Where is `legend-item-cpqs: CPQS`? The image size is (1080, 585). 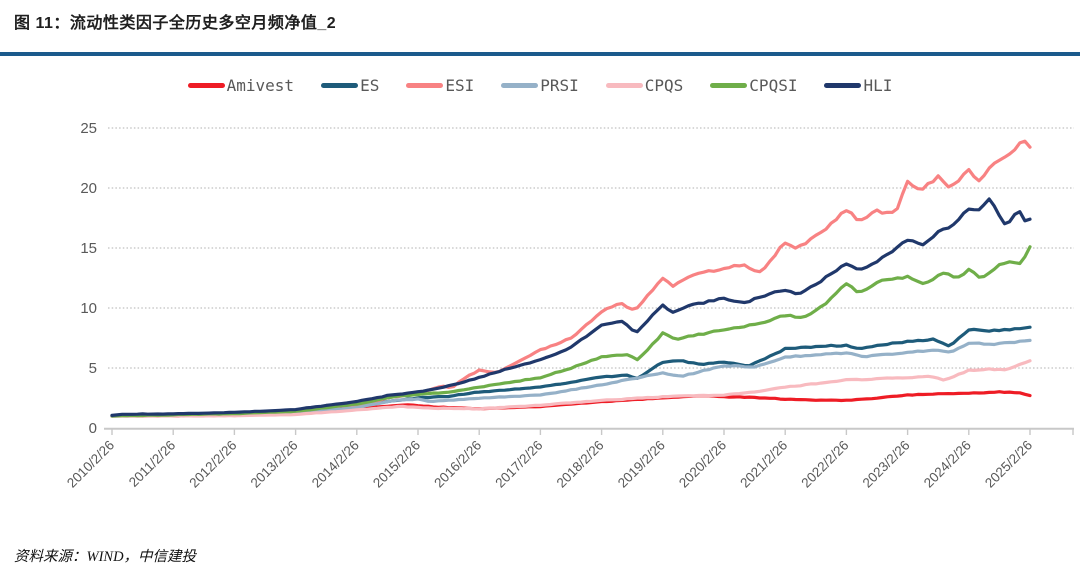
legend-item-cpqs: CPQS is located at coordinates (644, 85).